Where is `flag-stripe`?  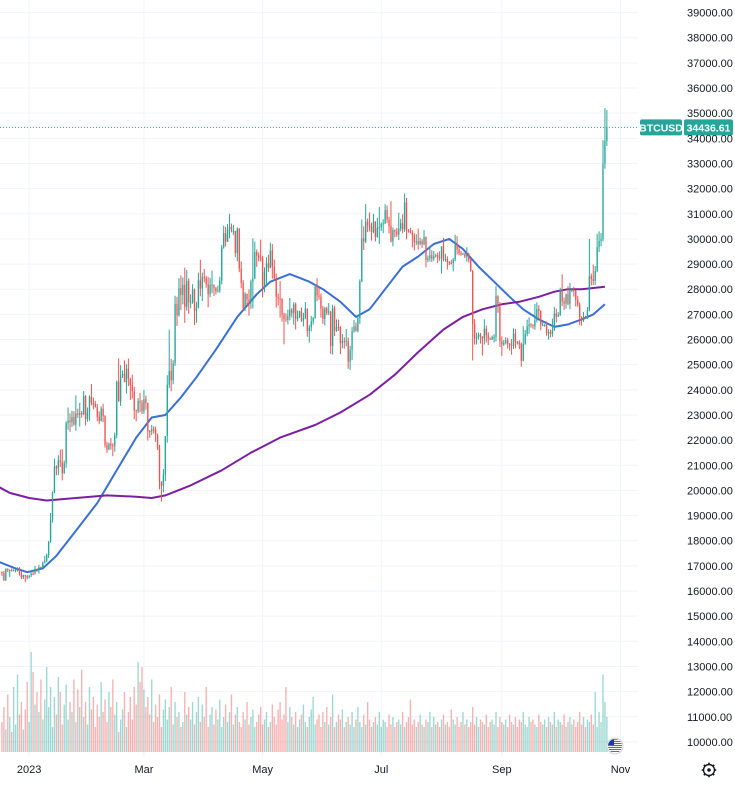 flag-stripe is located at coordinates (615, 749).